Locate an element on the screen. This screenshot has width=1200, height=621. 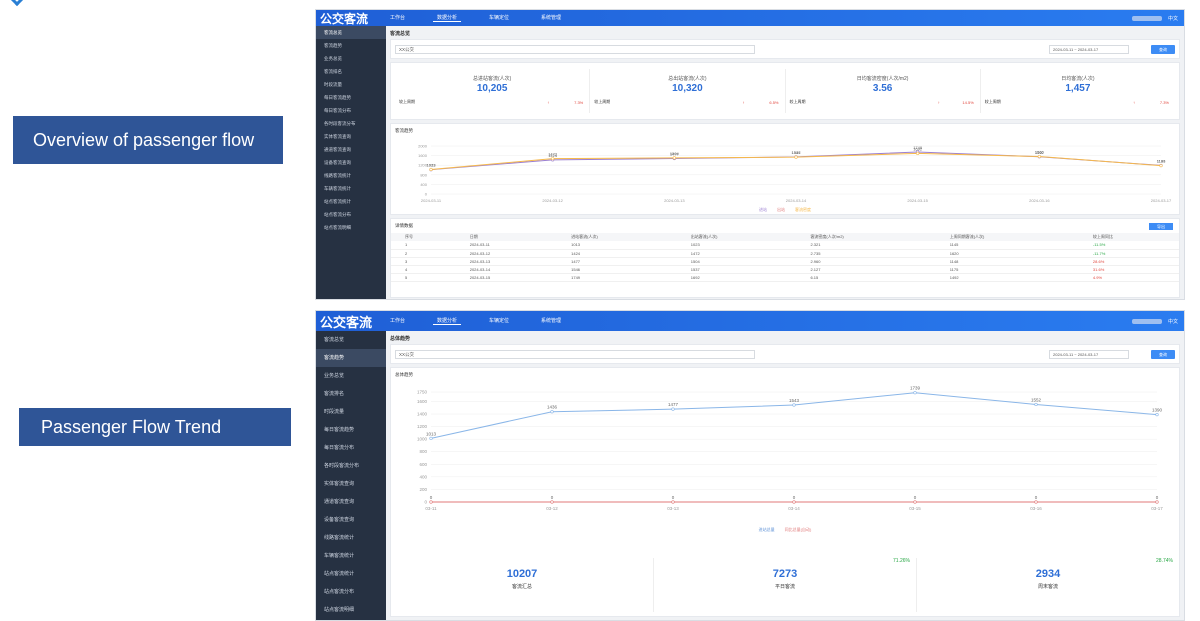
legend-total: 进站总量 is located at coordinates (766, 529).